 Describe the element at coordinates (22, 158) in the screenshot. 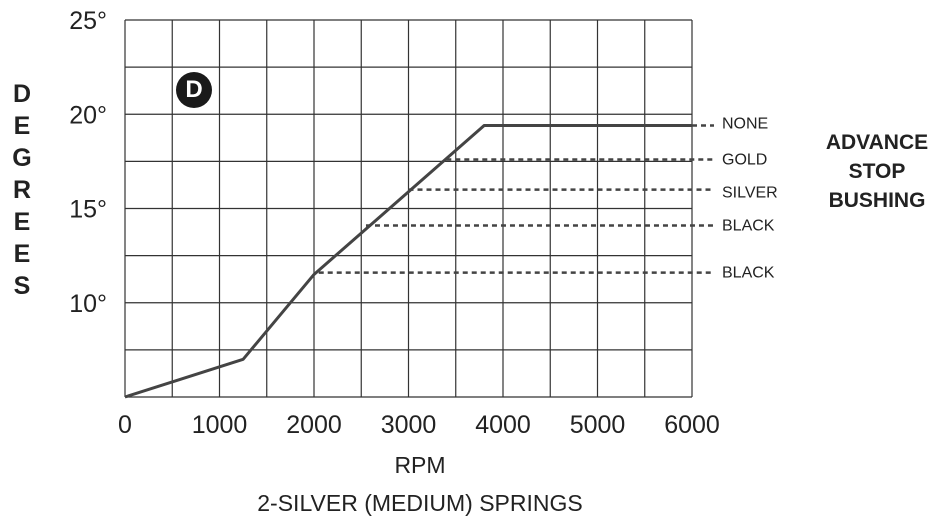

I see `y-axis-label-letter: G` at that location.